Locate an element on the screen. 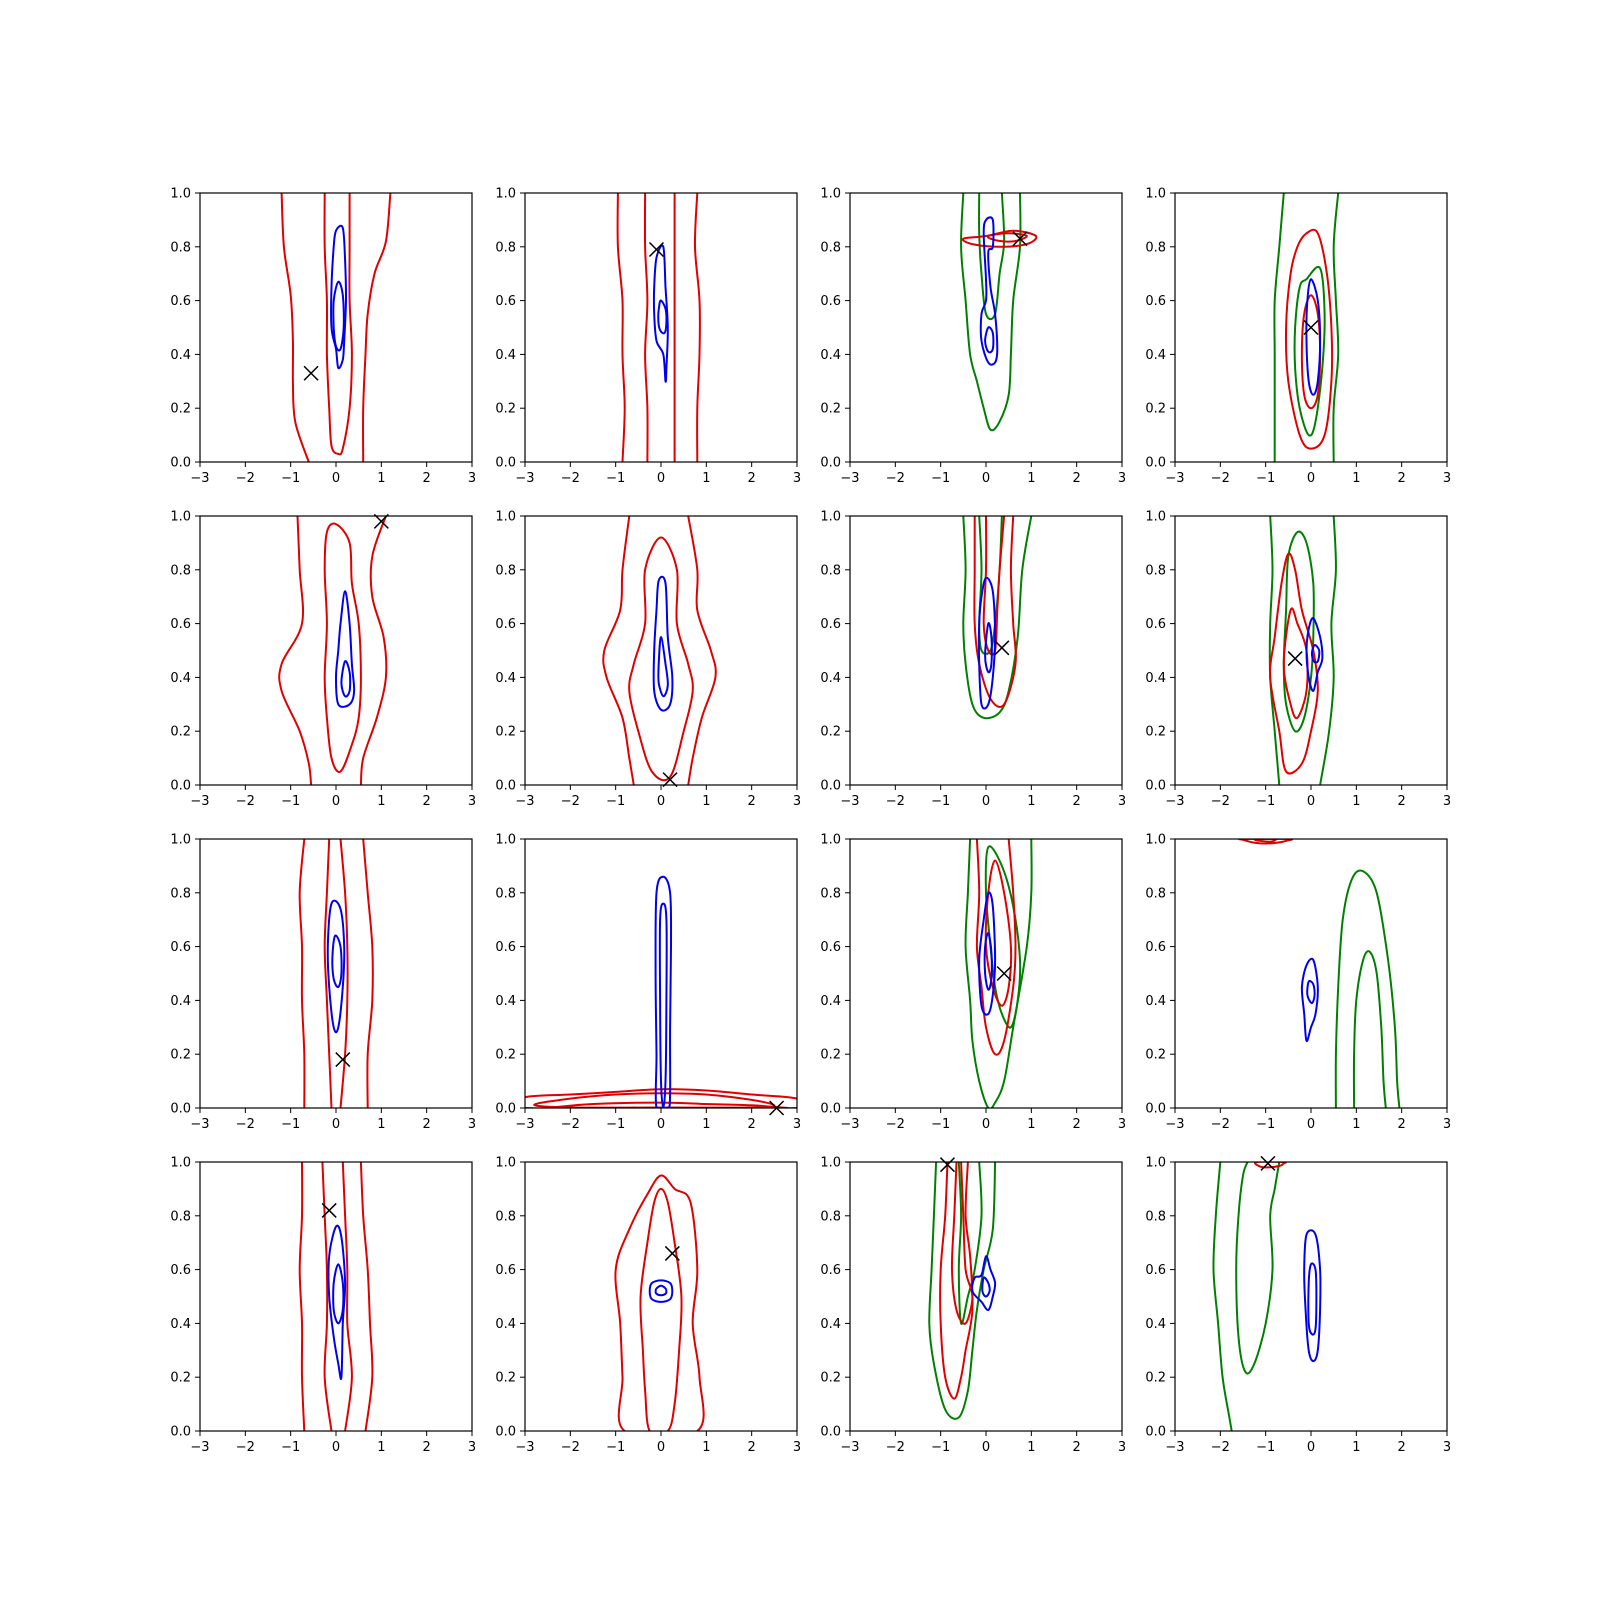 Image resolution: width=1600 pixels, height=1600 pixels. subplot-2-1: −3 −2 −1 0 1 2 3 0.0 0.2 0.4 0.6 0.8 1.0 is located at coordinates (323, 660).